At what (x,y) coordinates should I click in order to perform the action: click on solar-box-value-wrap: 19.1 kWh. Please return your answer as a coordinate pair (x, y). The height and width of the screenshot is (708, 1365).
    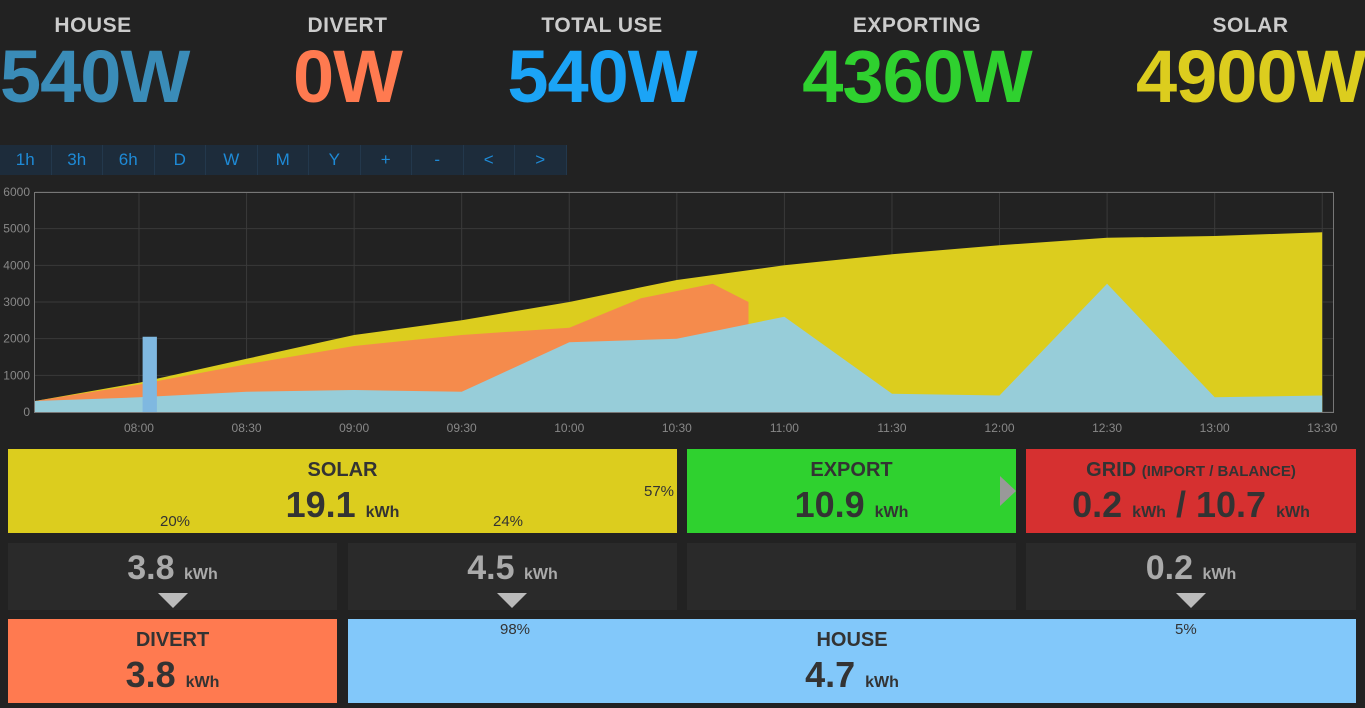
    Looking at the image, I should click on (342, 505).